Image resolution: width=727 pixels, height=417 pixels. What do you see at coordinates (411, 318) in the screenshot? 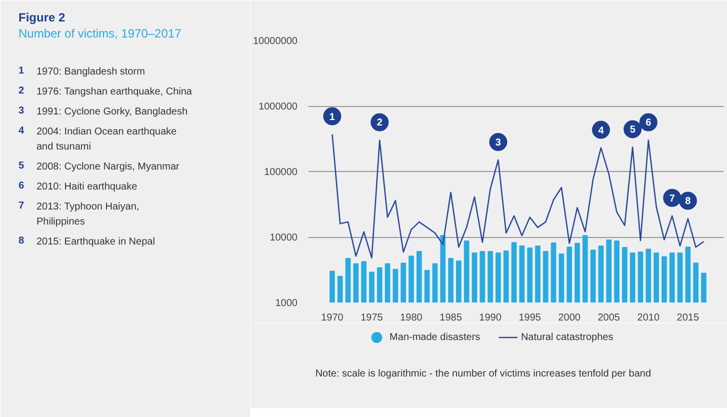
I see `x-tick-label: 1980` at bounding box center [411, 318].